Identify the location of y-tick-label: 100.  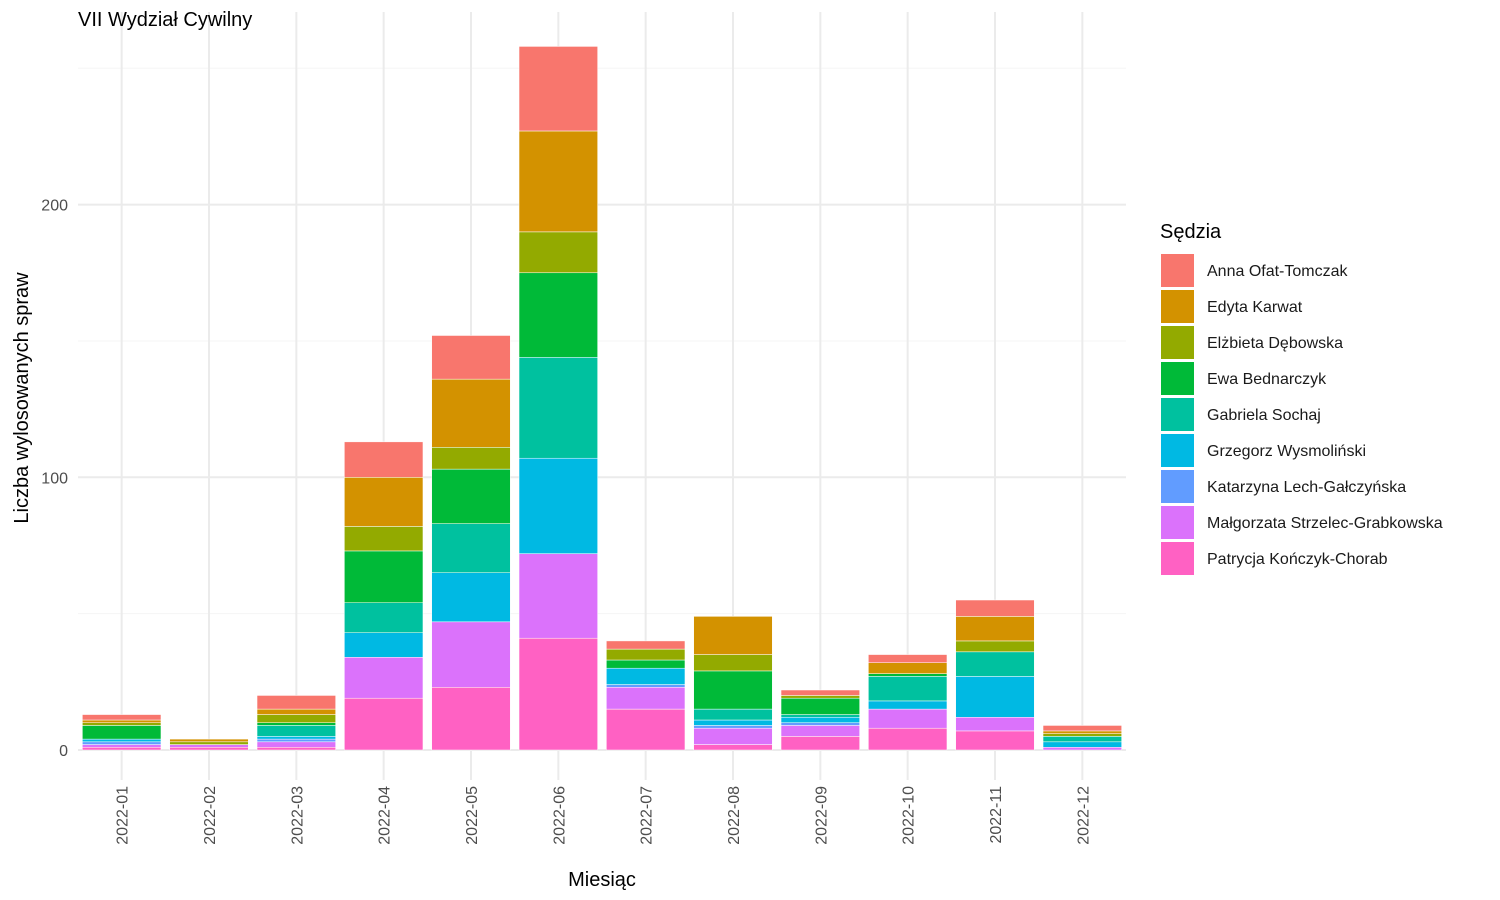
(54, 478).